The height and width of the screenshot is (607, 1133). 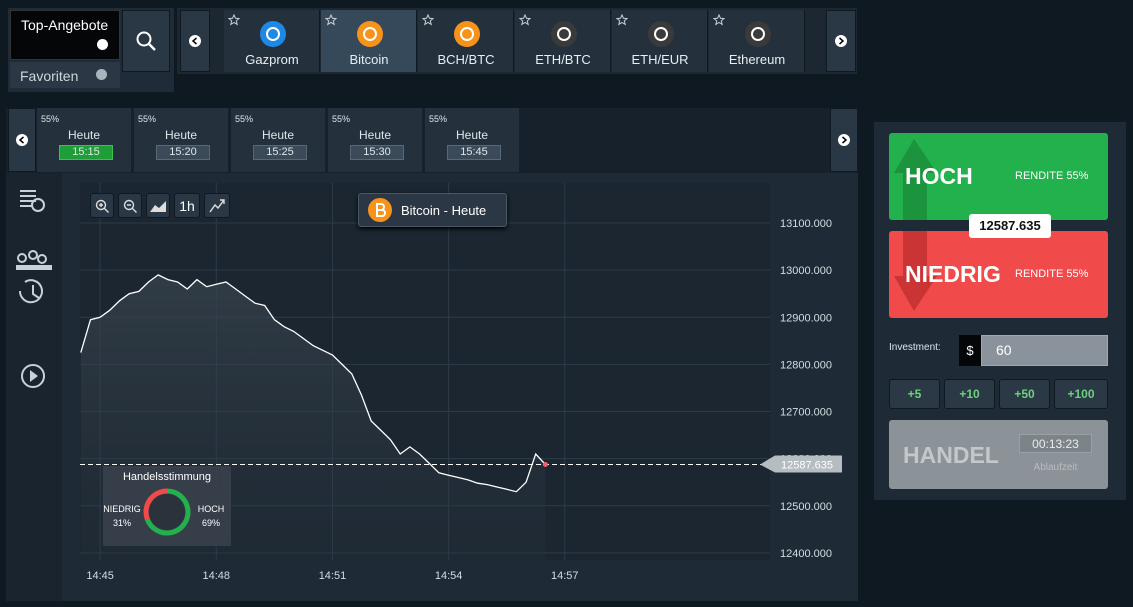 What do you see at coordinates (914, 394) in the screenshot?
I see `increment-button: +5` at bounding box center [914, 394].